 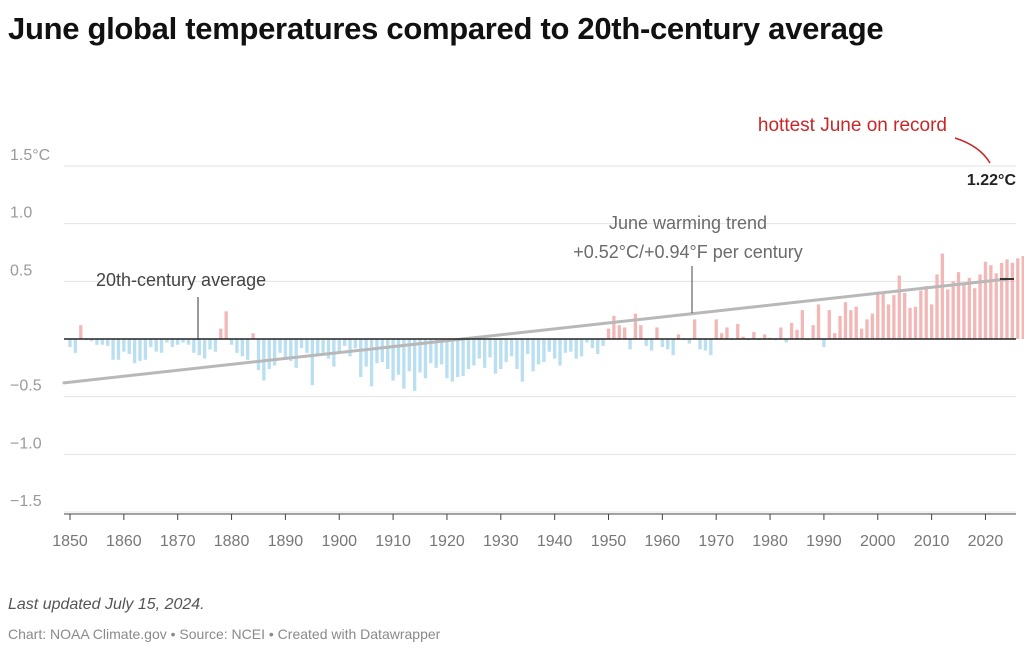 What do you see at coordinates (716, 541) in the screenshot?
I see `x-tick-label: 1970` at bounding box center [716, 541].